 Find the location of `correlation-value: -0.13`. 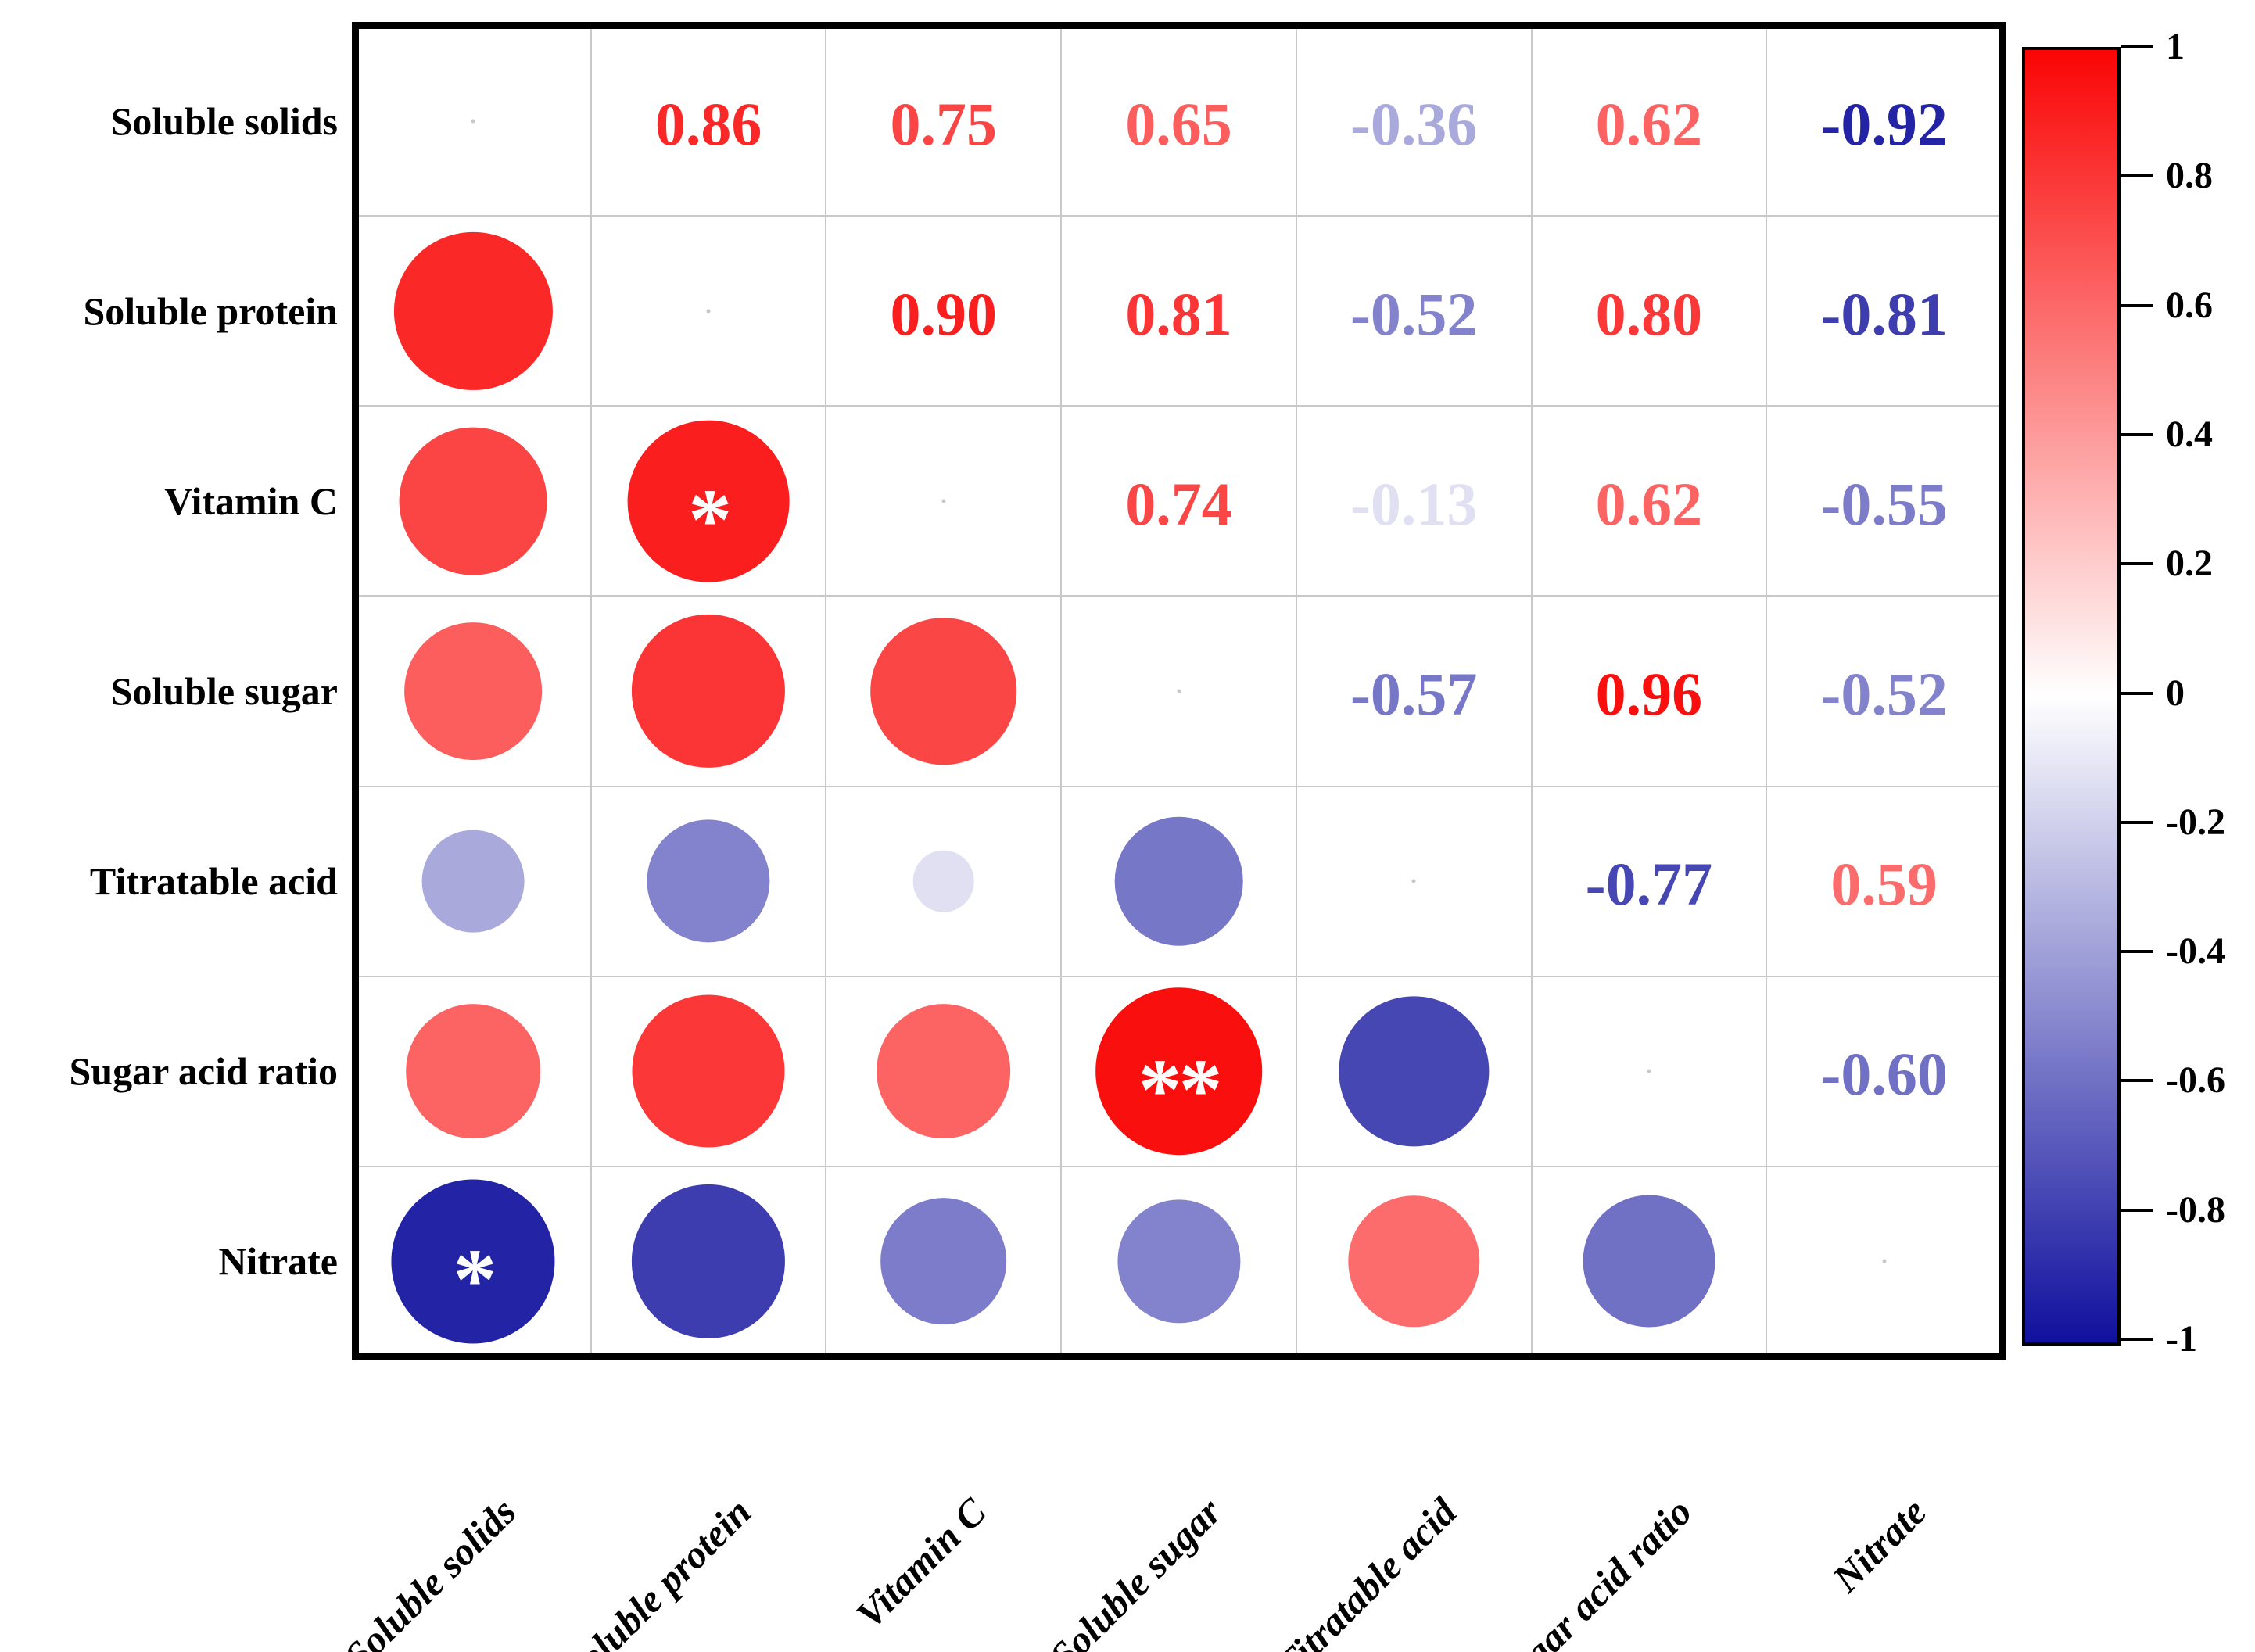

correlation-value: -0.13 is located at coordinates (1414, 503).